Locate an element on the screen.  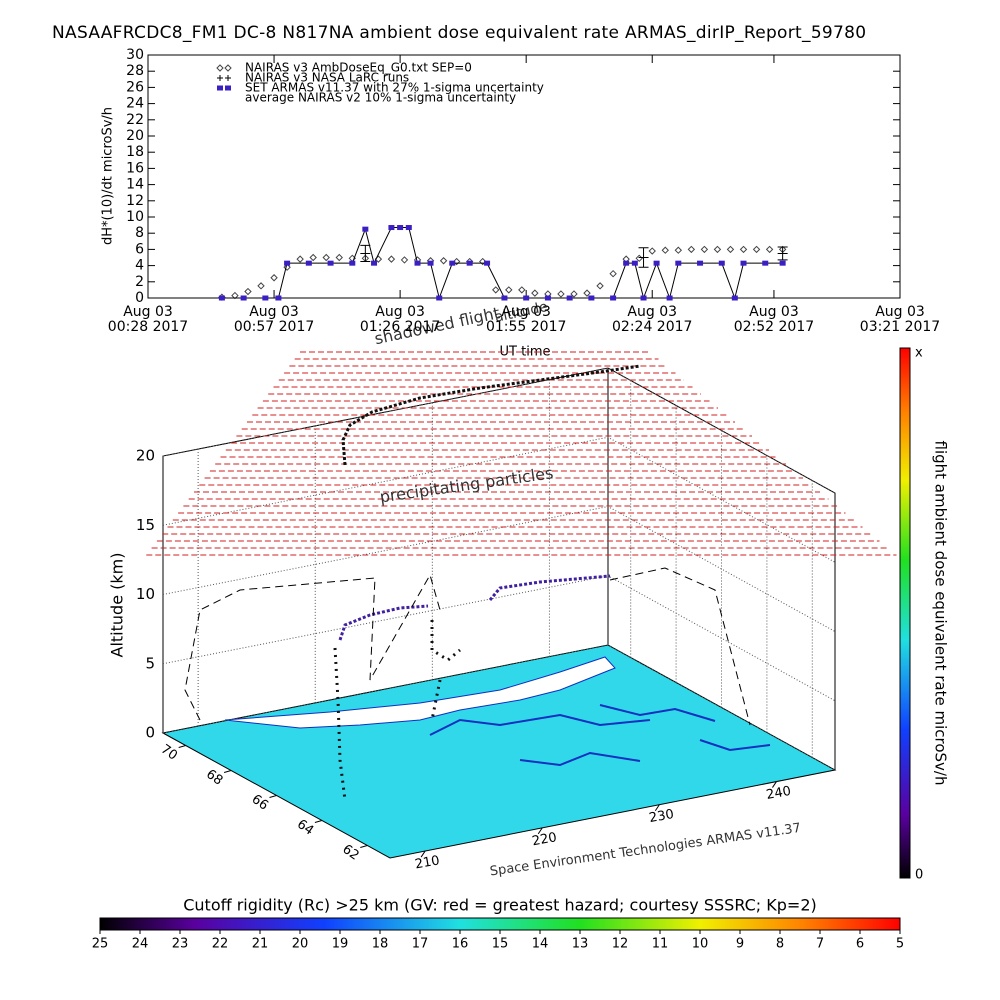
y-tick-label: 6 is located at coordinates (139, 249).